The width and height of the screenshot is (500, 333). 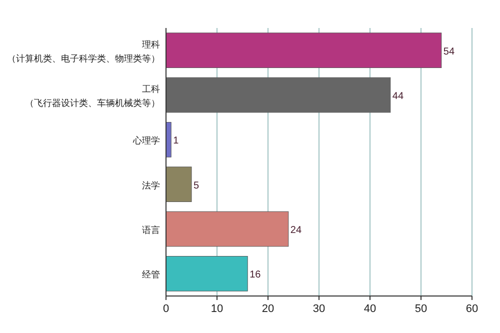 I want to click on y-tick-label: 法学, so click(x=151, y=185).